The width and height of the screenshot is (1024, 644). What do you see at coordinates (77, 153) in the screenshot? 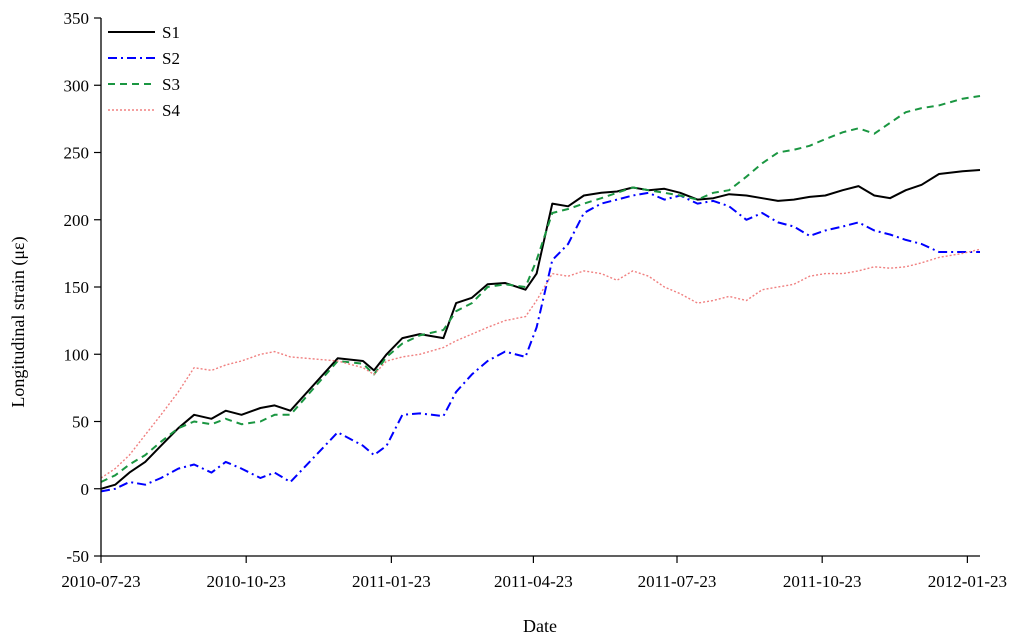
I see `y-tick-label: 250` at bounding box center [77, 153].